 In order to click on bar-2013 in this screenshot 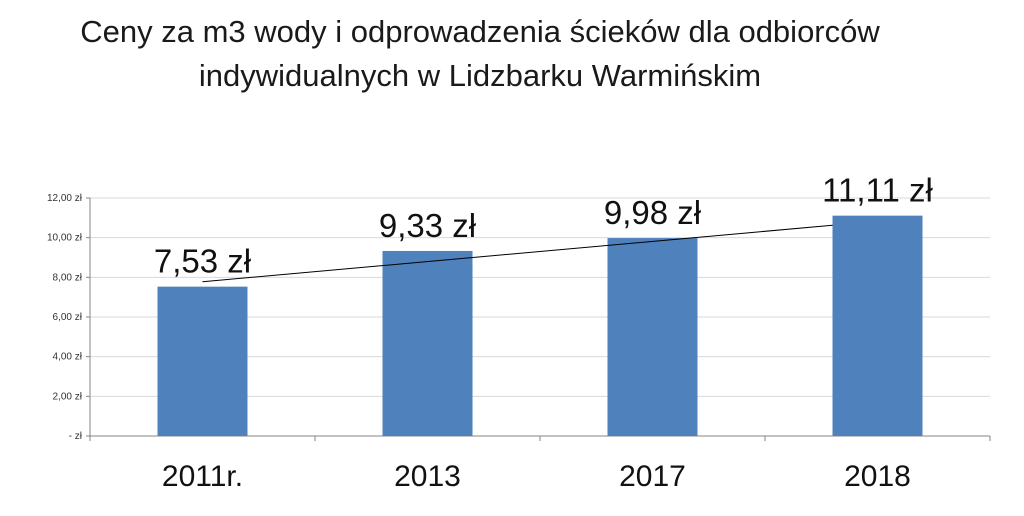, I will do `click(427, 343)`.